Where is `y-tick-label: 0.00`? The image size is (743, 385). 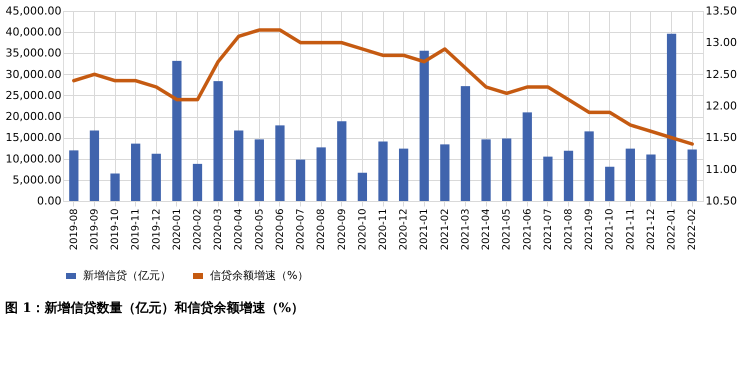
y-tick-label: 0.00 is located at coordinates (49, 201).